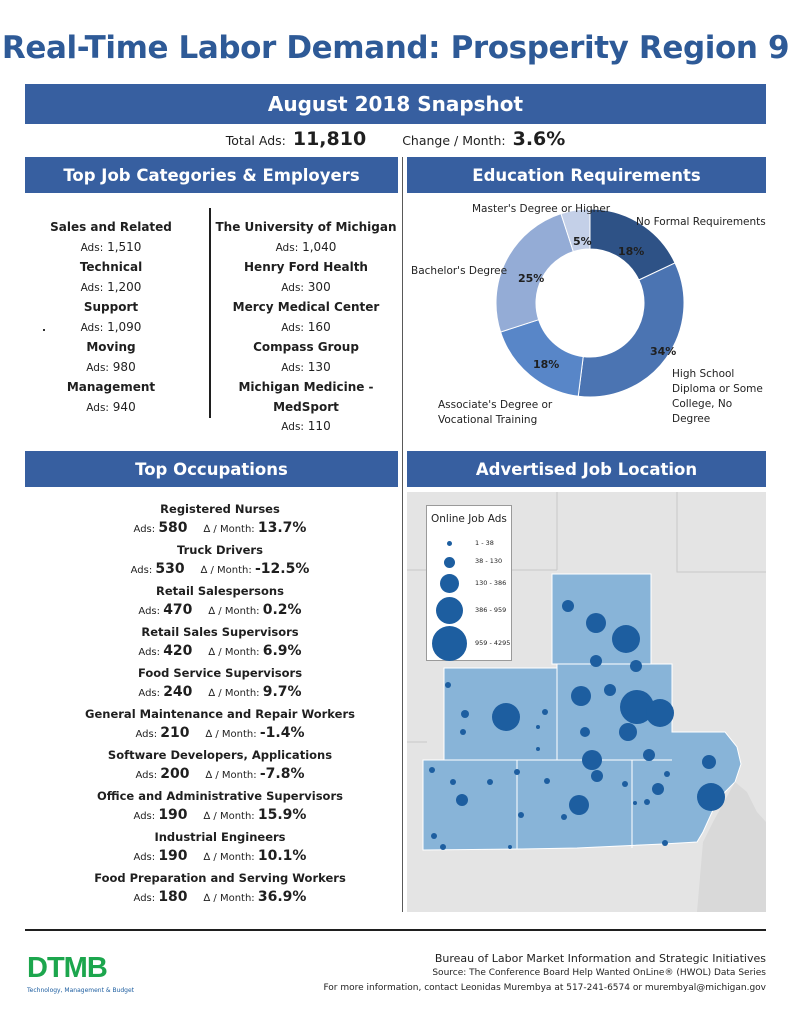 This screenshot has height=1024, width=791. I want to click on occupation-ads: 190, so click(173, 815).